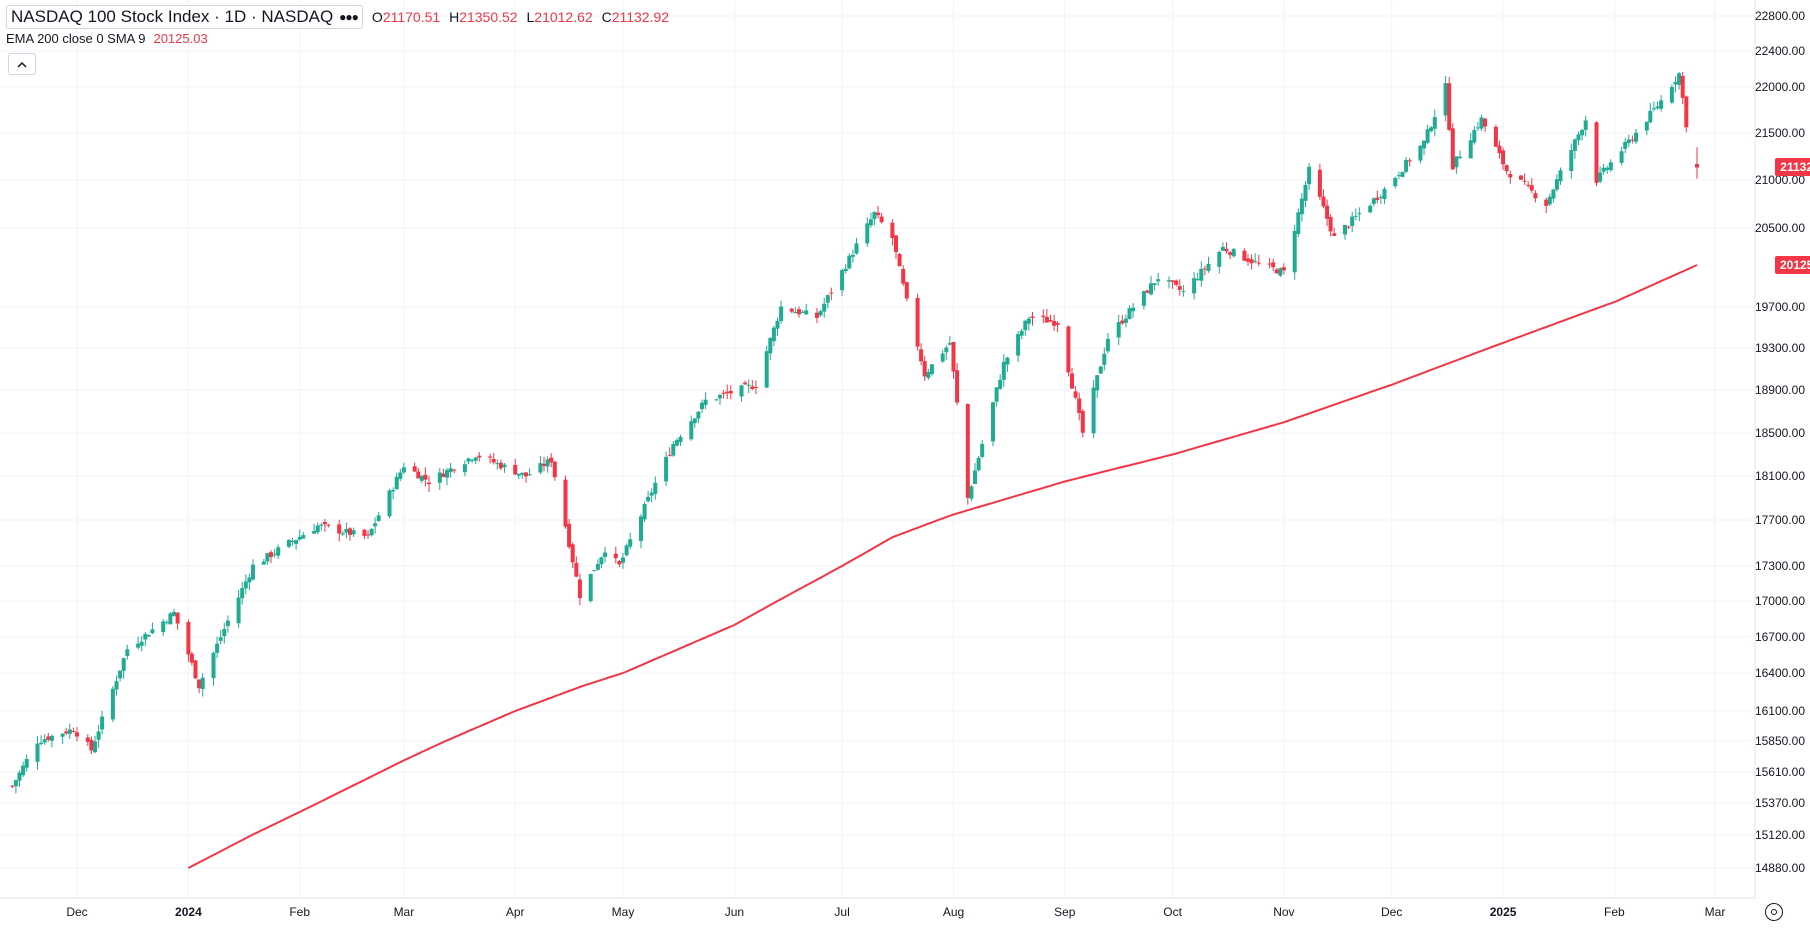 This screenshot has height=928, width=1810. Describe the element at coordinates (1792, 265) in the screenshot. I see `ema-price-label: 20125.03` at that location.